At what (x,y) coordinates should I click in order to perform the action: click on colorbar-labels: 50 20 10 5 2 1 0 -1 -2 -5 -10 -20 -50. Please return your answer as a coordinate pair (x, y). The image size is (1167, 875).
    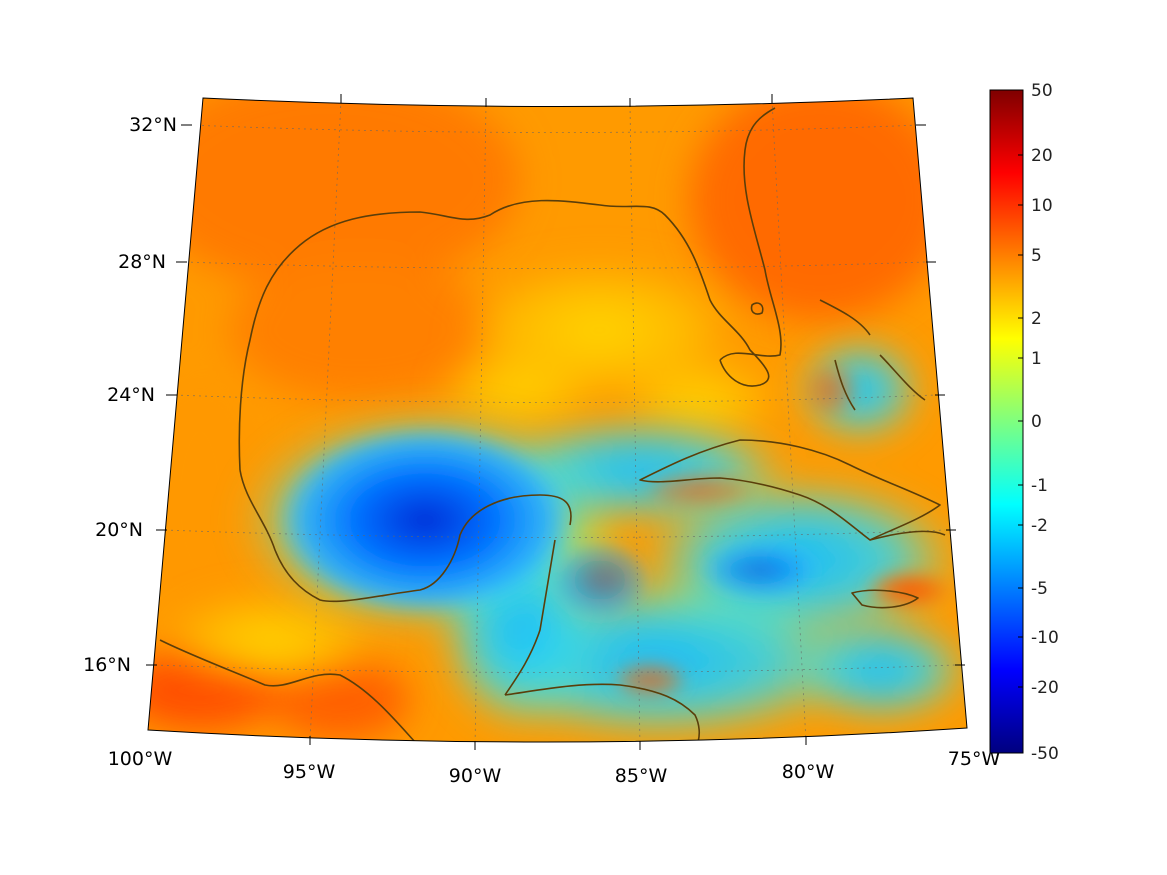
    Looking at the image, I should click on (1045, 422).